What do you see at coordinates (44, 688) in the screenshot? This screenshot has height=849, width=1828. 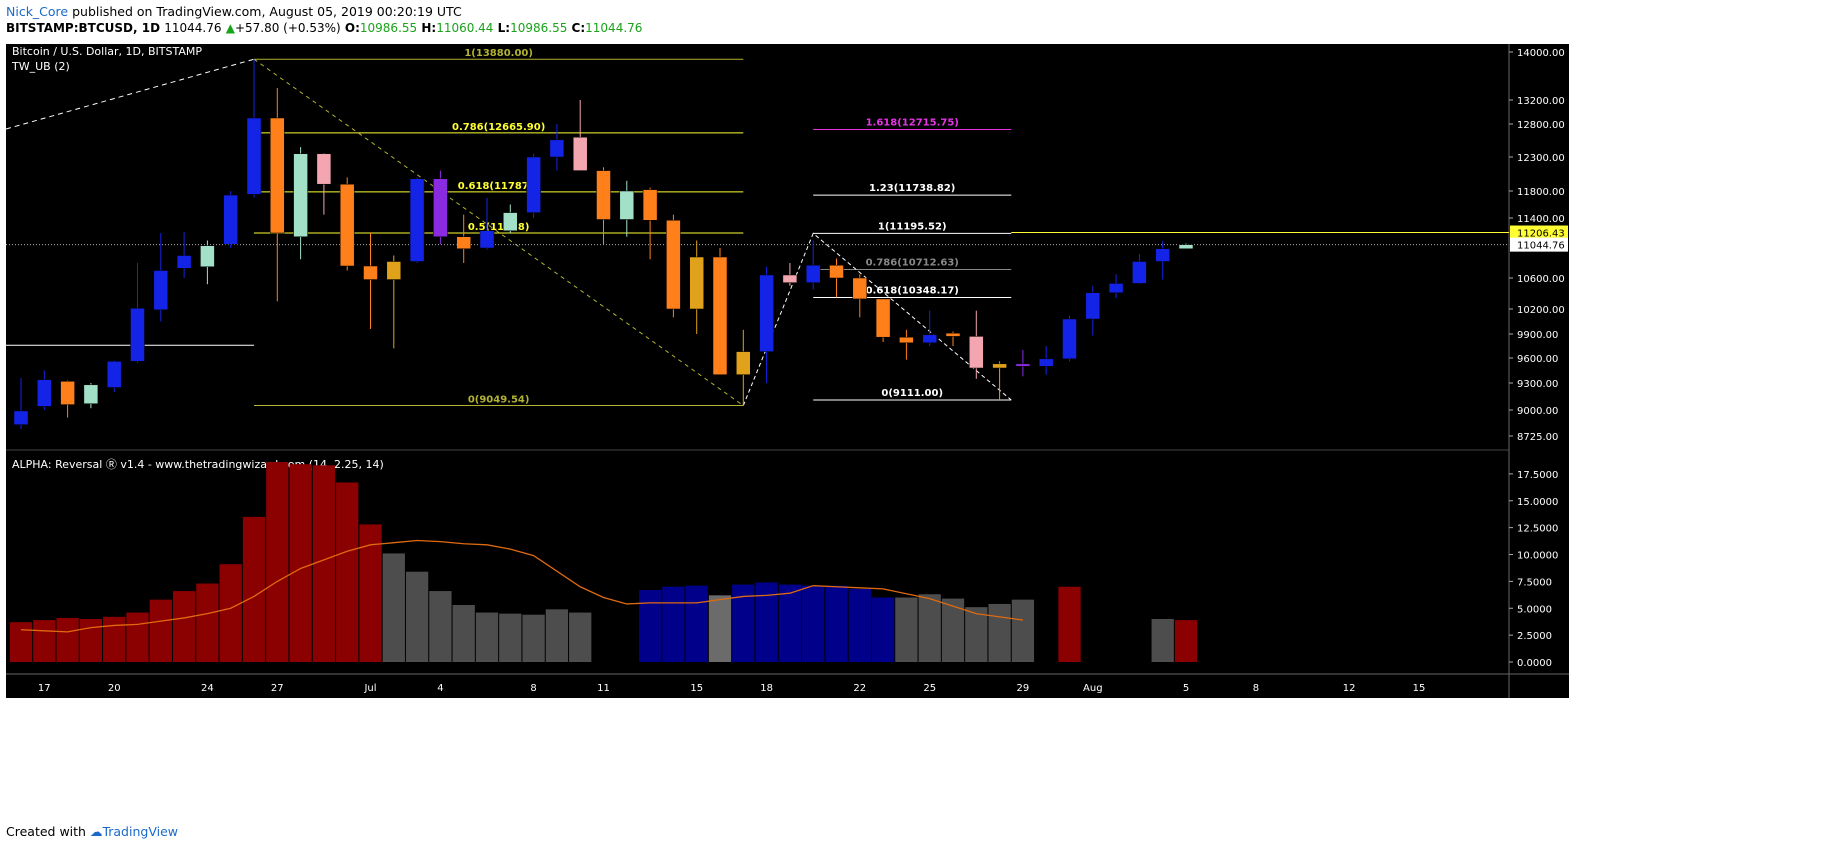 I see `date-tick-label: 17` at bounding box center [44, 688].